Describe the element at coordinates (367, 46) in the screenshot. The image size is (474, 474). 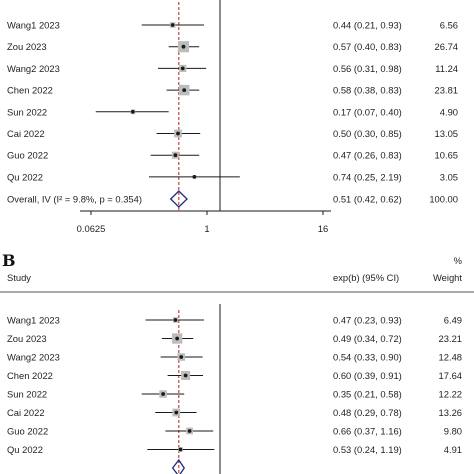
I see `ci-text: 0.57 (0.40, 0.83)` at that location.